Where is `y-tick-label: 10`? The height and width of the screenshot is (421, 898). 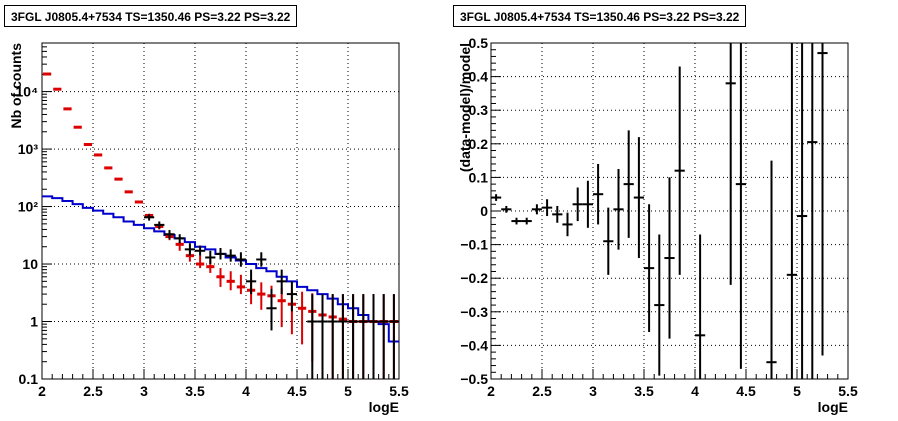
y-tick-label: 10 is located at coordinates (30, 264).